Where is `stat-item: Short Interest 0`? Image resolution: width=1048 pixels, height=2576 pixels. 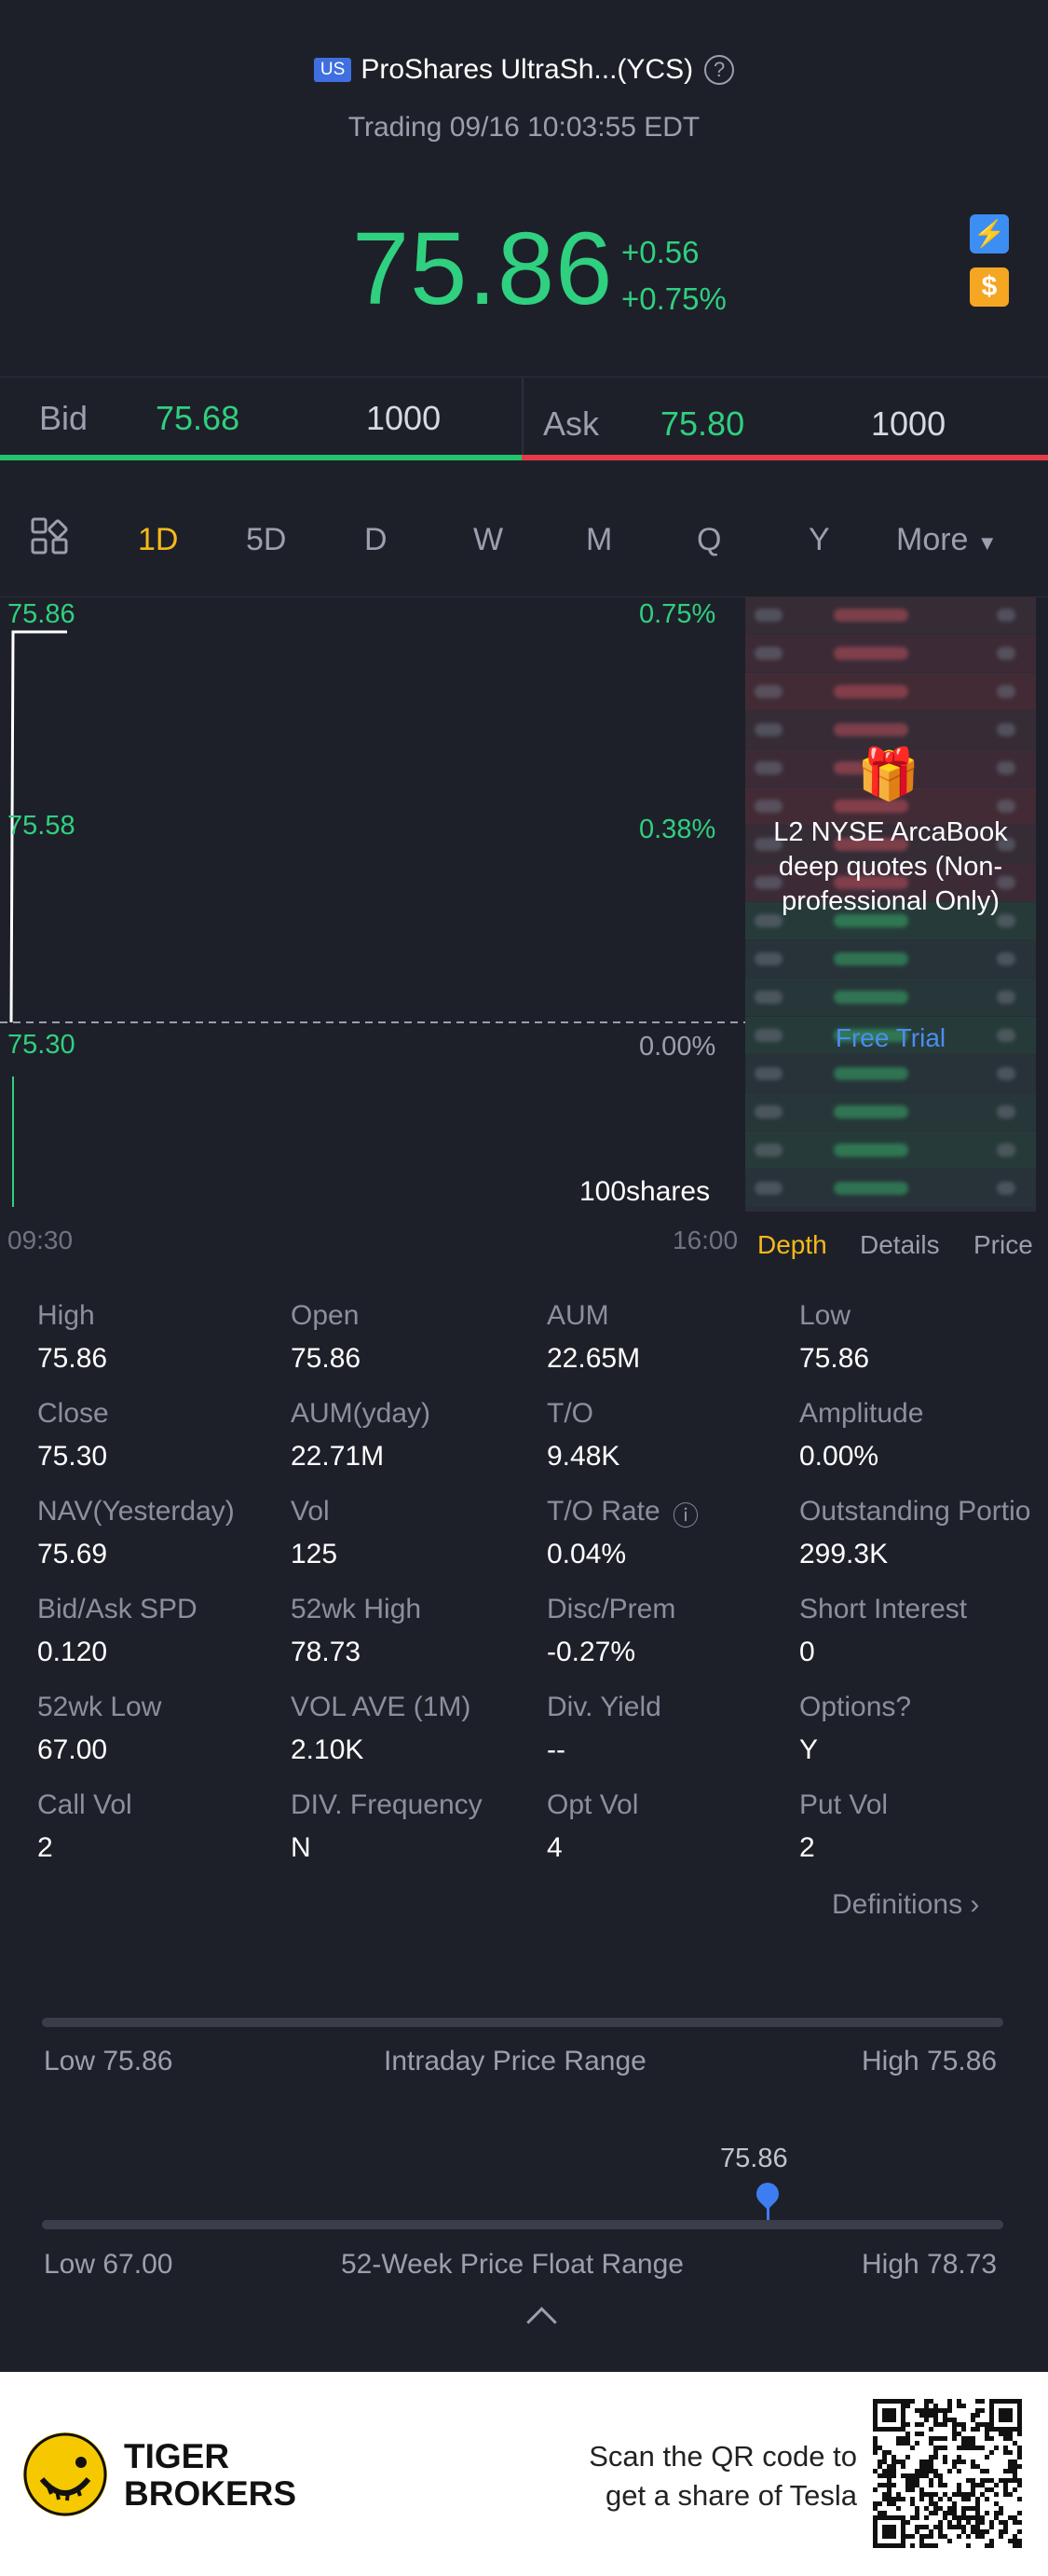 stat-item: Short Interest 0 is located at coordinates (924, 1631).